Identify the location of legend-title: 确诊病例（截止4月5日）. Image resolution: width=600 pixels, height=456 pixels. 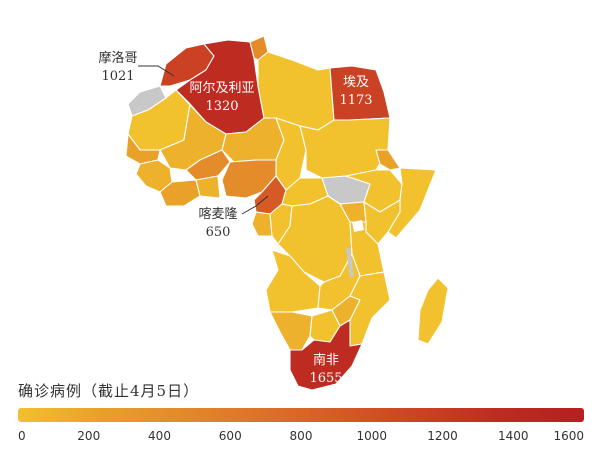
(109, 391).